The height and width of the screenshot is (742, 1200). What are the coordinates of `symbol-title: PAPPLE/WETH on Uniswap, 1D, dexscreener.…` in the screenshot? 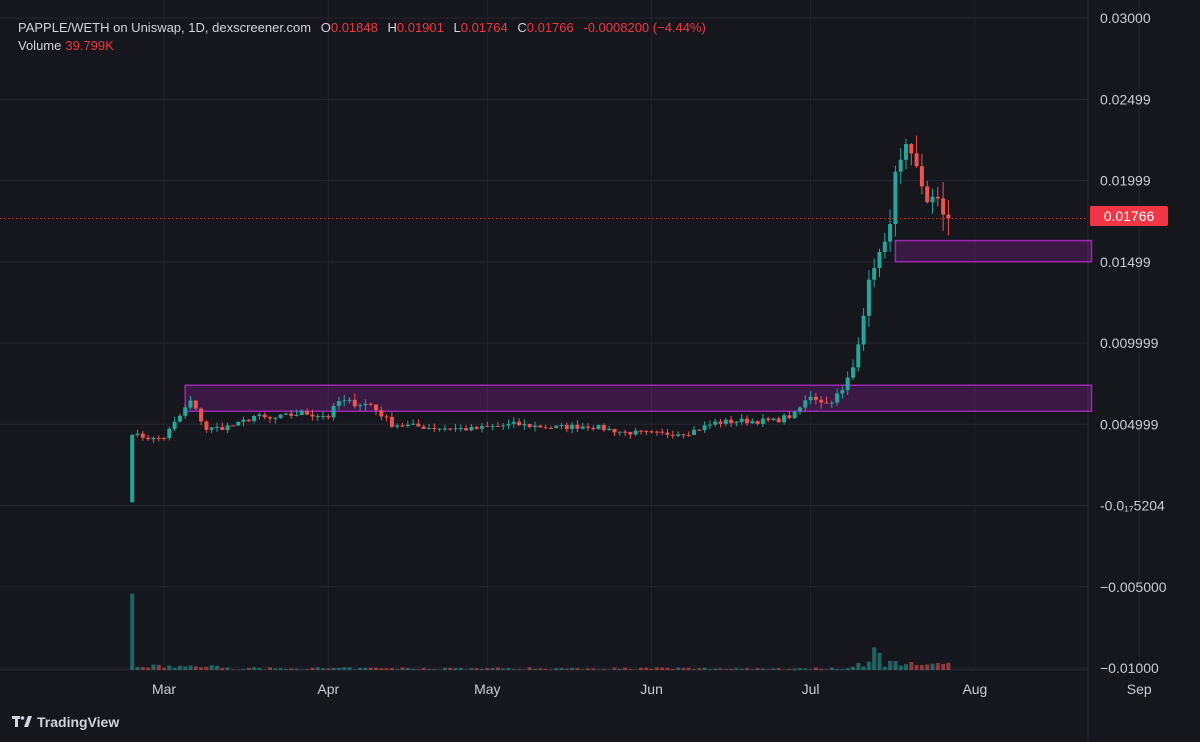 It's located at (165, 27).